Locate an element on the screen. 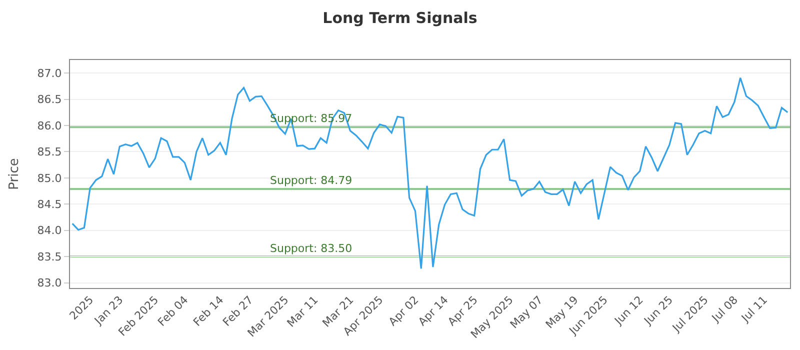  x-tick-label: Jul 08 is located at coordinates (724, 310).